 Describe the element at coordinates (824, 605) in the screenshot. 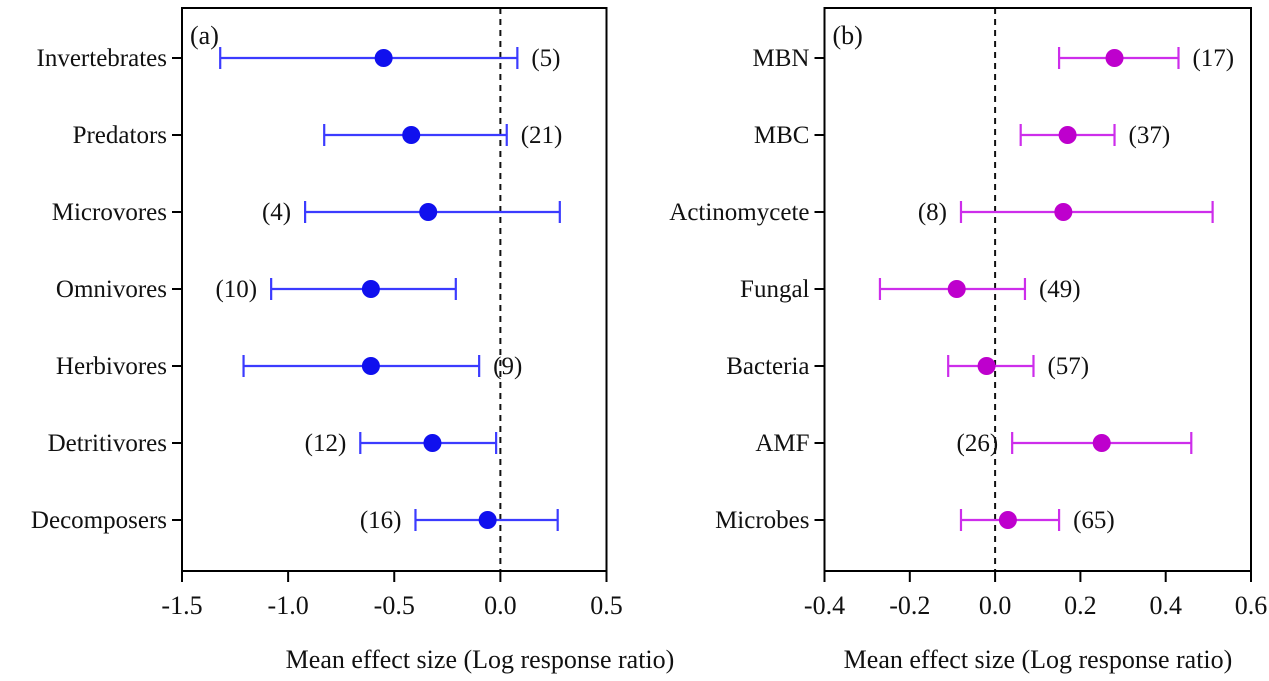

I see `x-tick-label: -0.4` at that location.